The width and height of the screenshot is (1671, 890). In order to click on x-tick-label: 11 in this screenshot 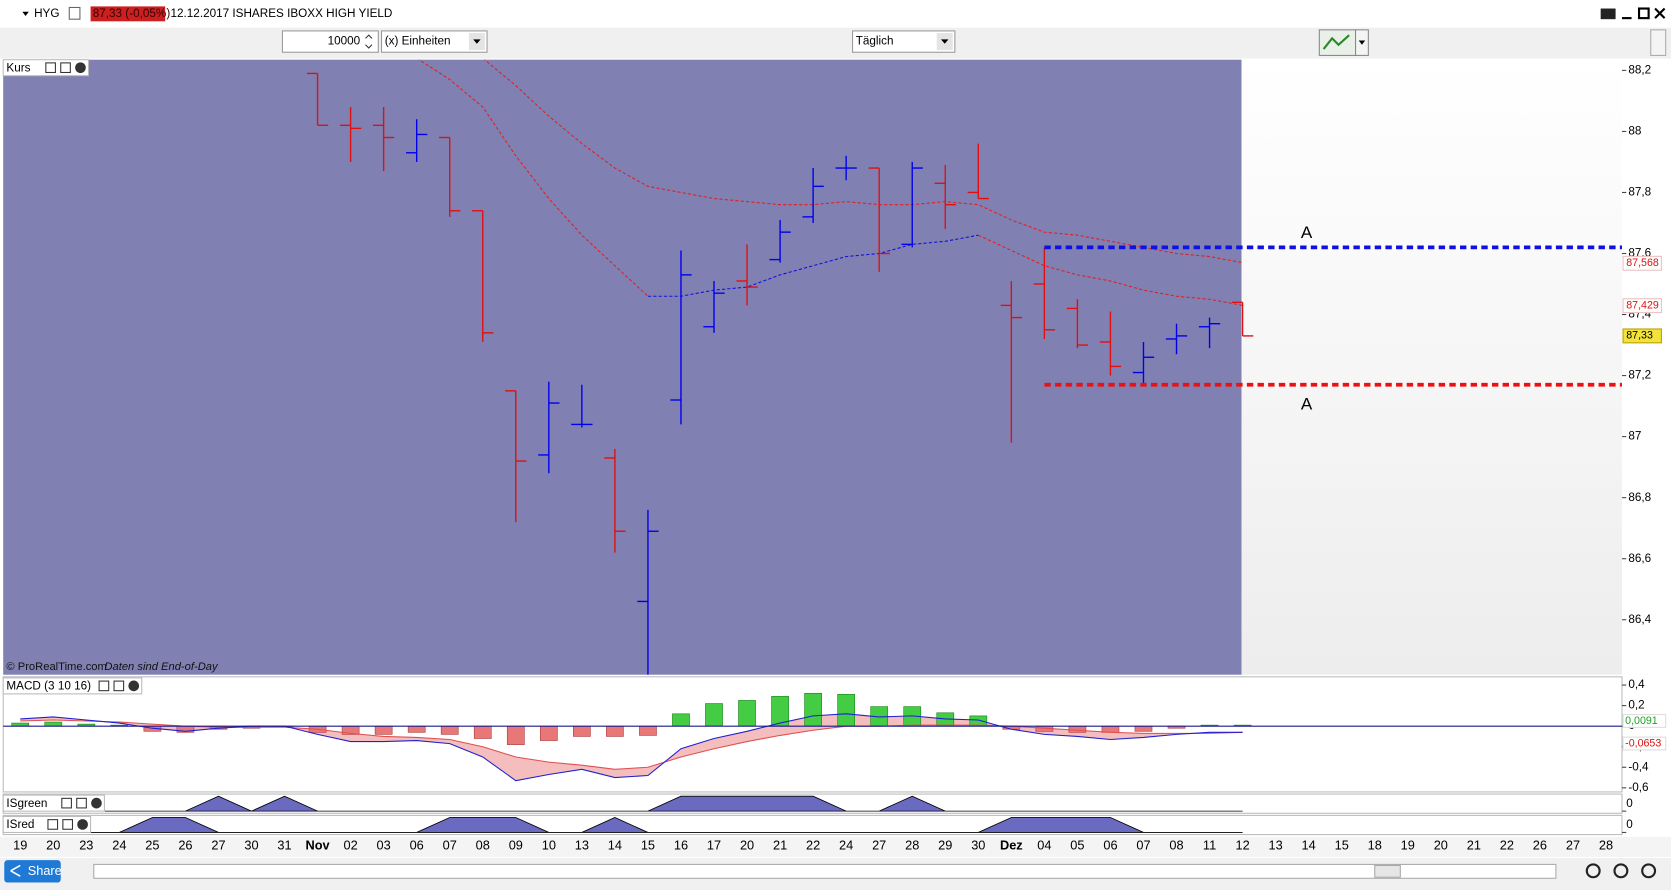, I will do `click(1209, 845)`.